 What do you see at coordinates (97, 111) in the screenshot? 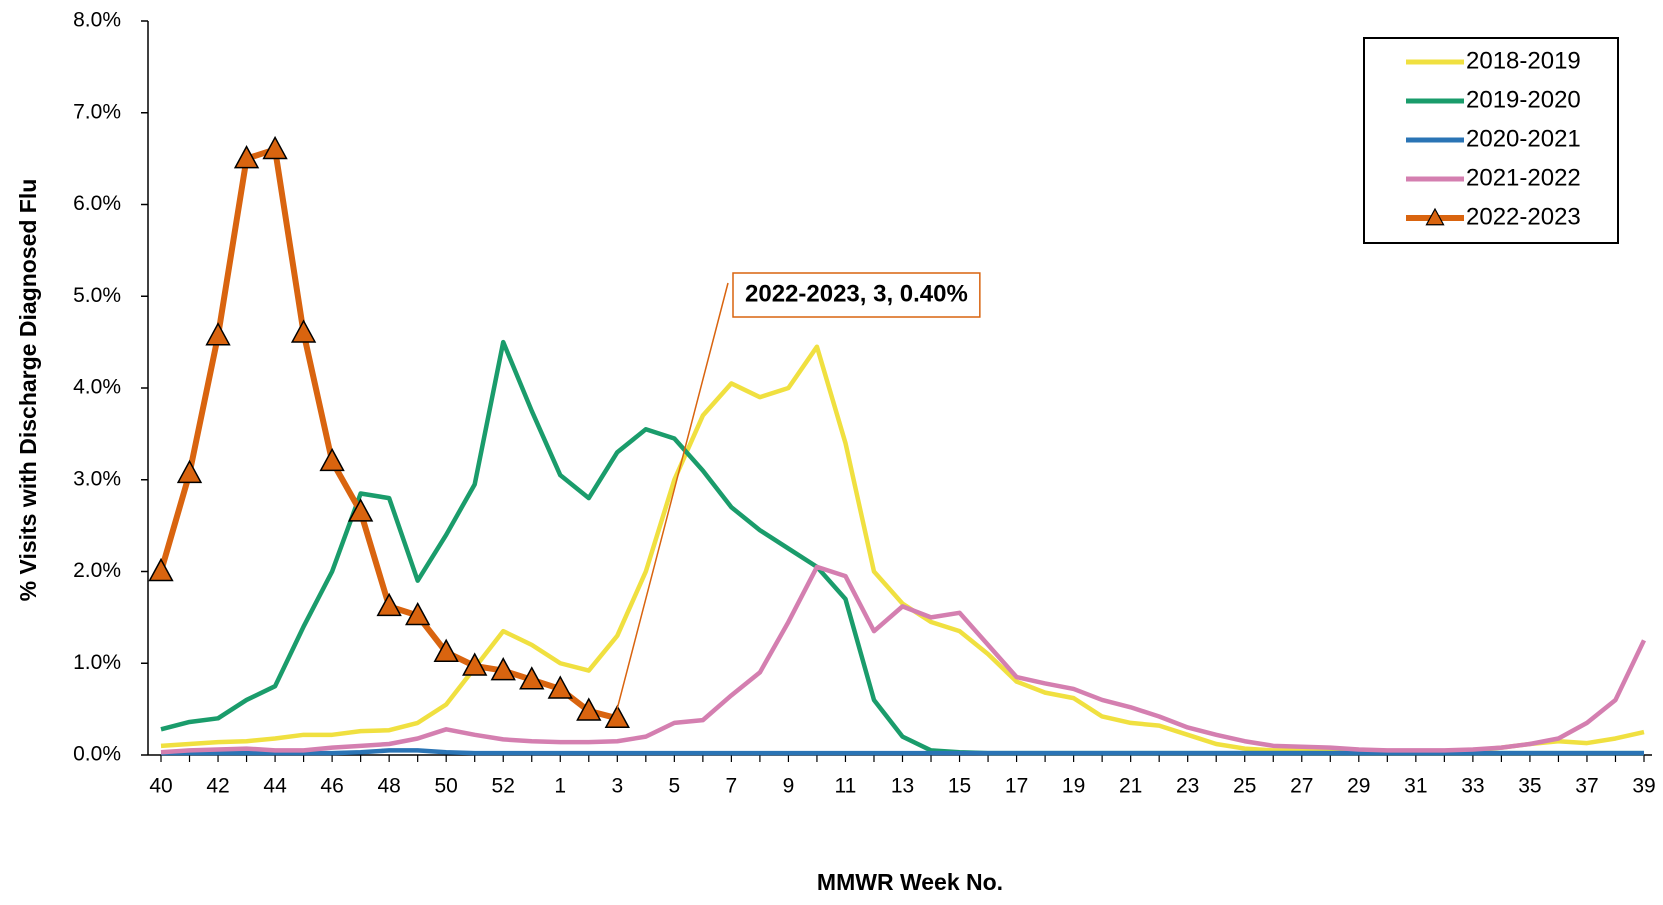
I see `y-tick-label: 7.0%` at bounding box center [97, 111].